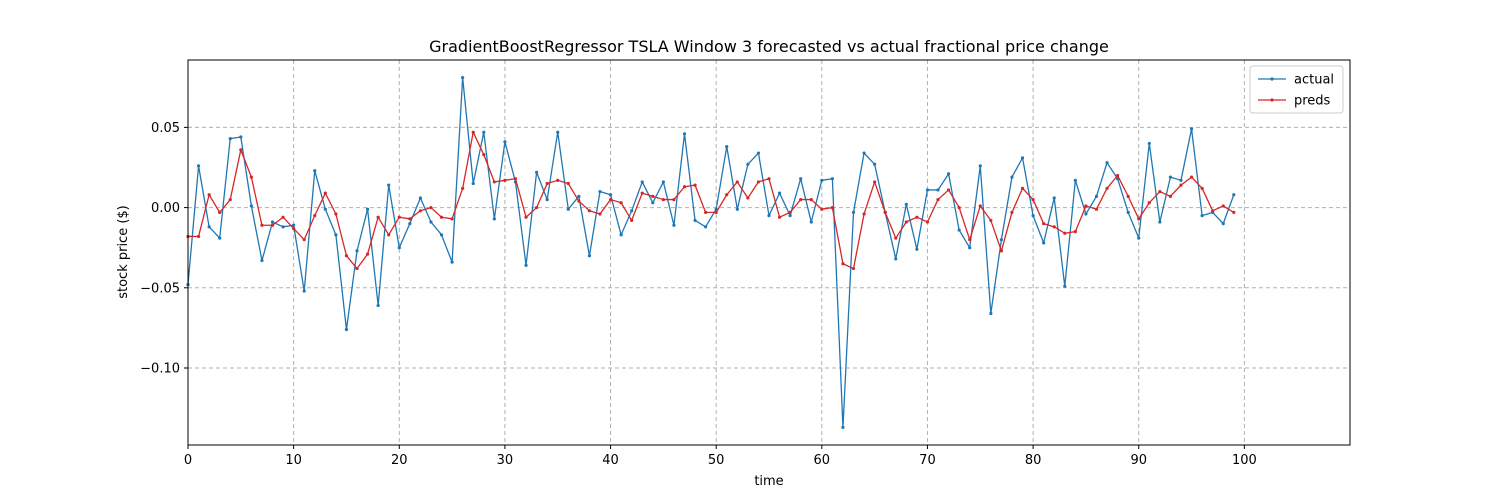 This screenshot has height=500, width=1500. Describe the element at coordinates (293, 460) in the screenshot. I see `x-tick-label: 10` at that location.